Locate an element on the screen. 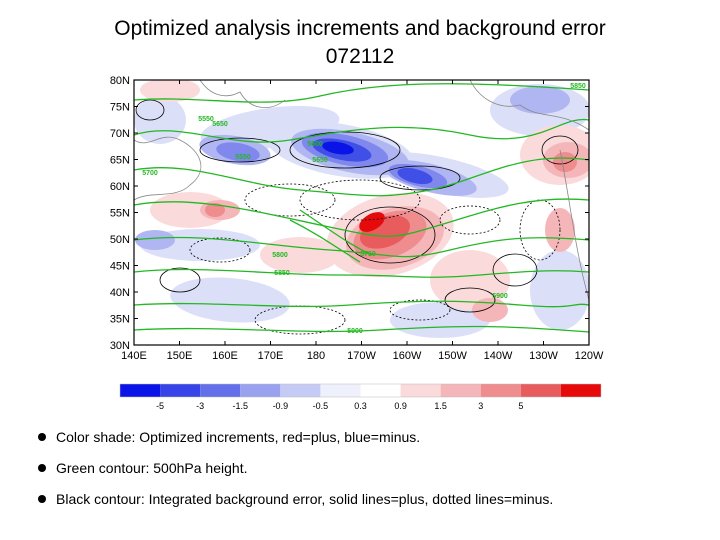  latitude-labels: 80N 75N 70N 65N 60N 55N 50N 45N 40N 35N 30N is located at coordinates (120, 213).